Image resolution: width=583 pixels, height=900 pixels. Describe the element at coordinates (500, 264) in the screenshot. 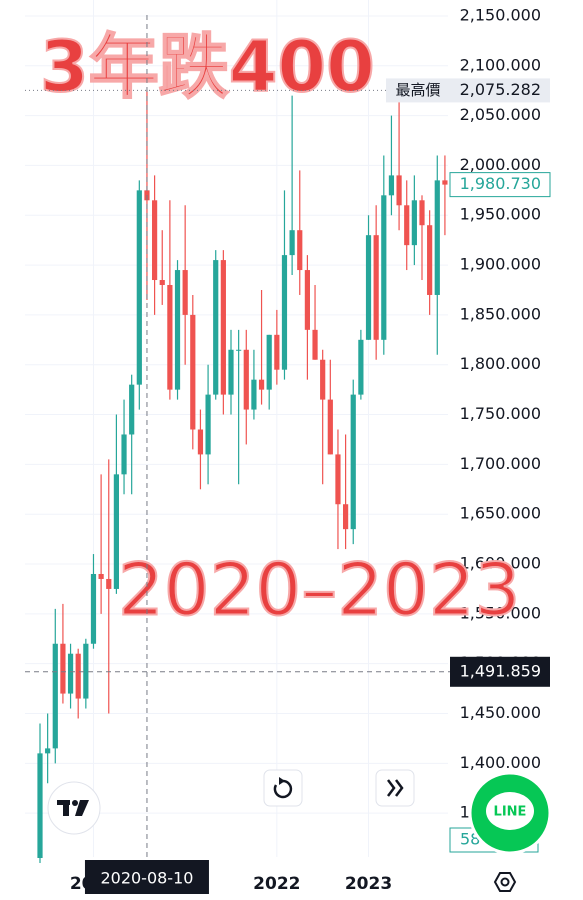

I see `y-tick-label: 1,900.000` at that location.